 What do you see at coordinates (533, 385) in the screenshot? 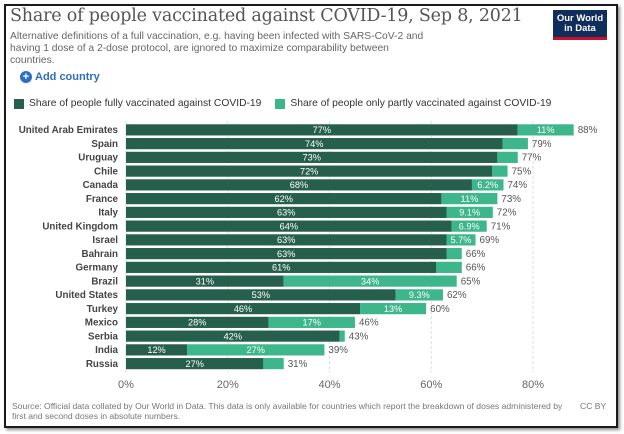
I see `x-tick-label: 80%` at bounding box center [533, 385].